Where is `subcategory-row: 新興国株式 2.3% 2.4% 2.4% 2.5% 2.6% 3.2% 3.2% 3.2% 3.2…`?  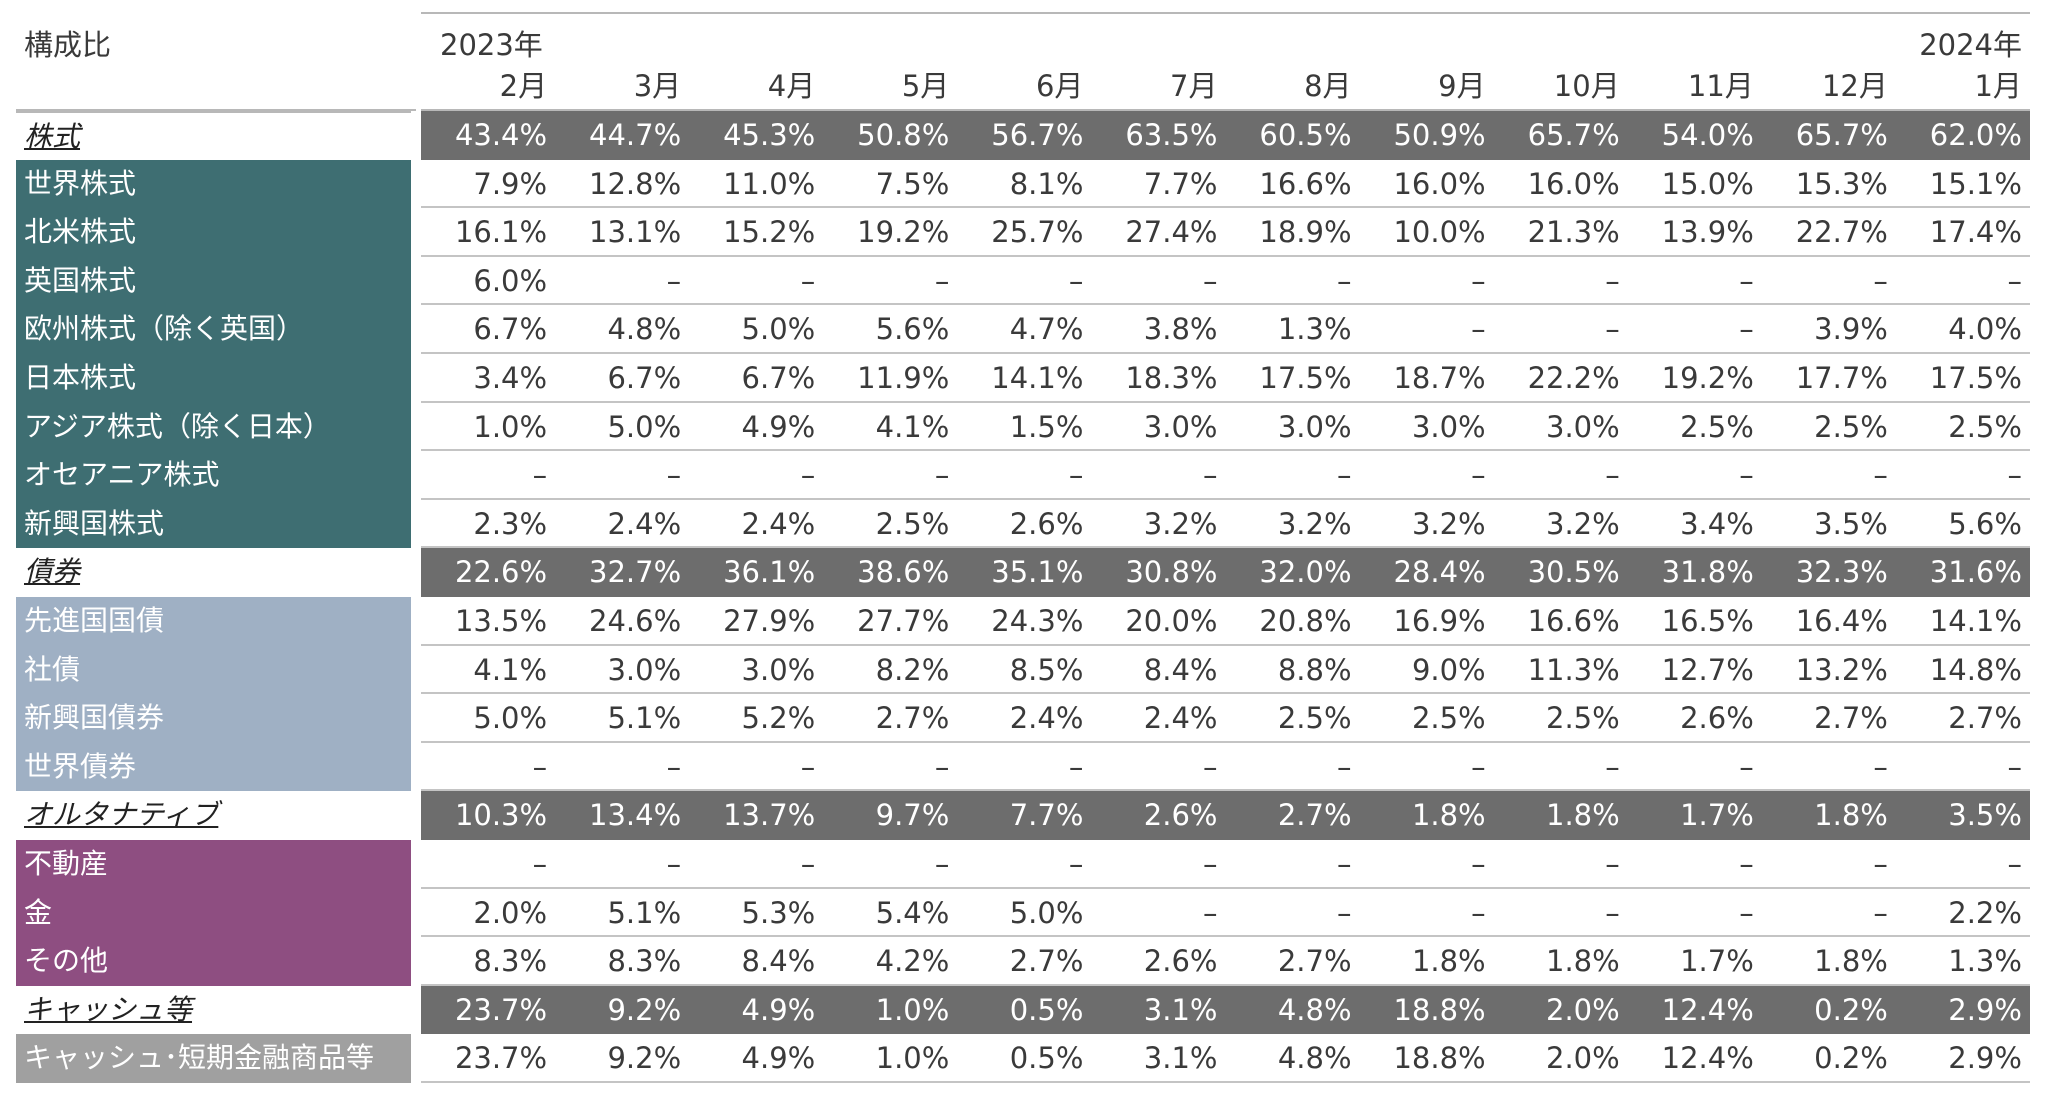
subcategory-row: 新興国株式 2.3% 2.4% 2.4% 2.5% 2.6% 3.2% 3.2% 3.2% 3.2… is located at coordinates (1023, 524).